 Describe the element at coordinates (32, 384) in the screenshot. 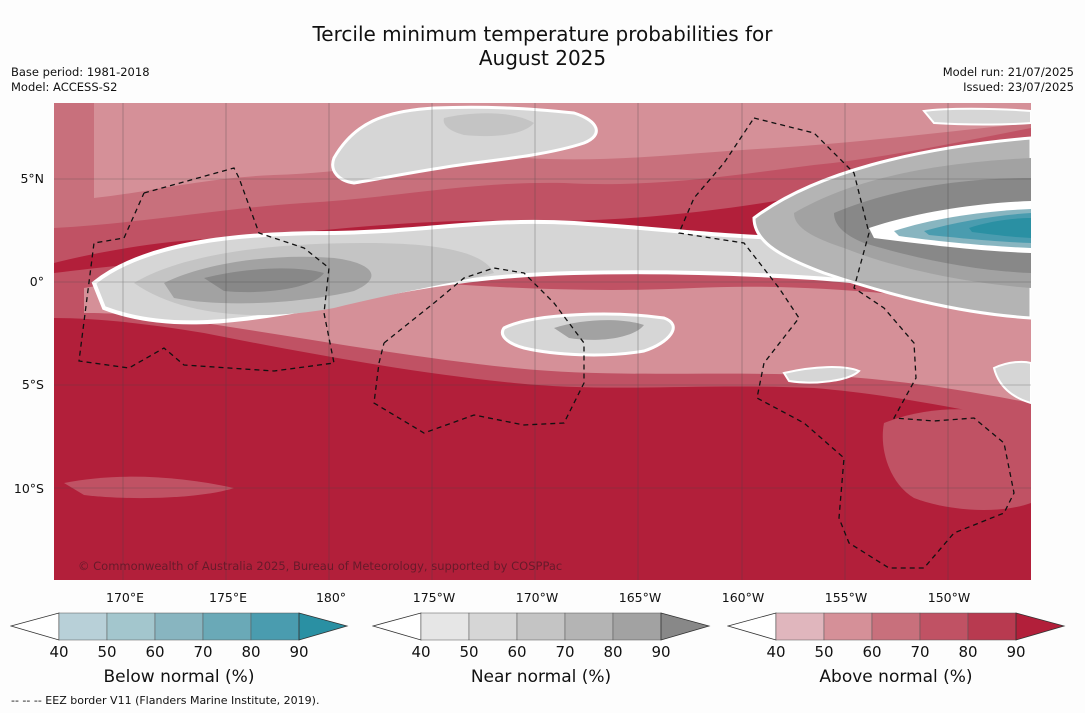

I see `lat-label-5s: 5°S` at that location.